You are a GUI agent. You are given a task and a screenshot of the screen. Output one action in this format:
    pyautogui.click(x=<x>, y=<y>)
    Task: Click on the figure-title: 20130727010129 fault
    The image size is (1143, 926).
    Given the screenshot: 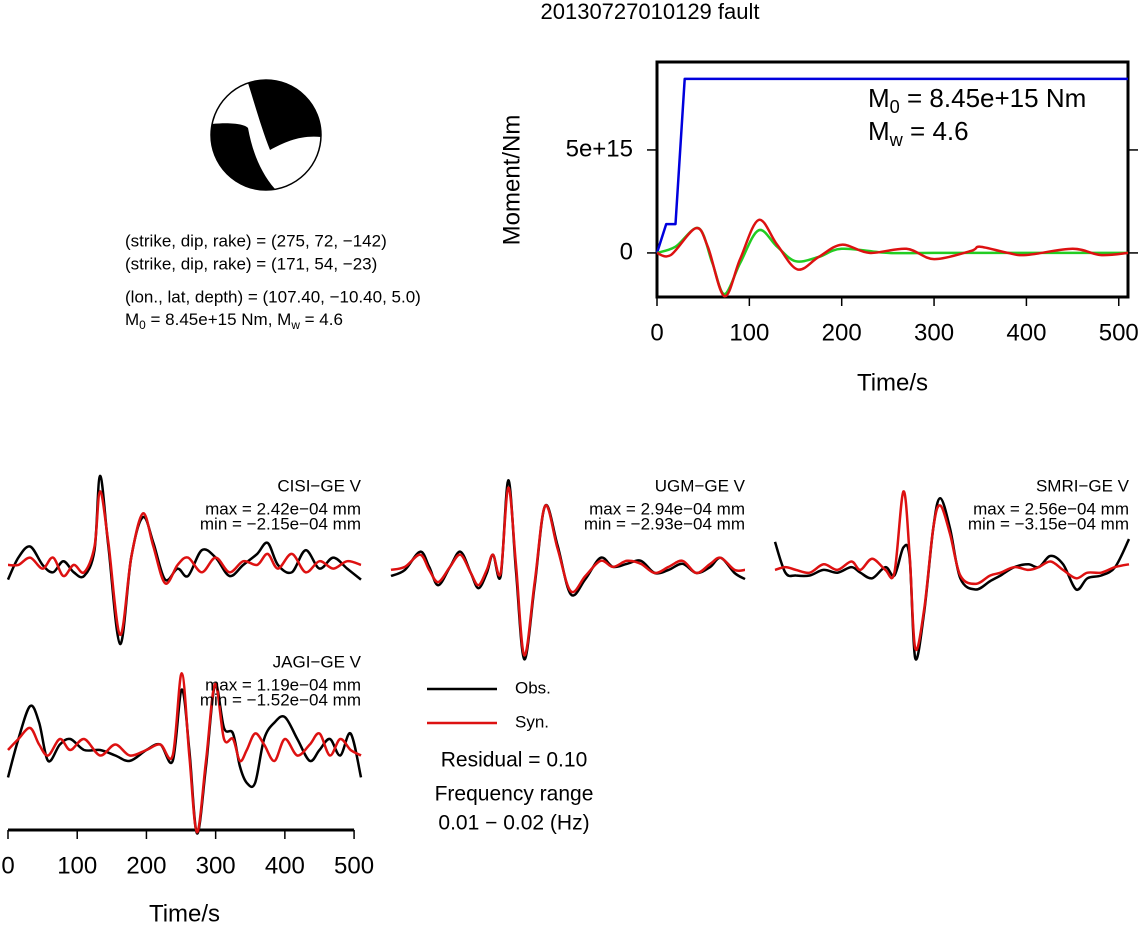 What is the action you would take?
    pyautogui.click(x=650, y=12)
    